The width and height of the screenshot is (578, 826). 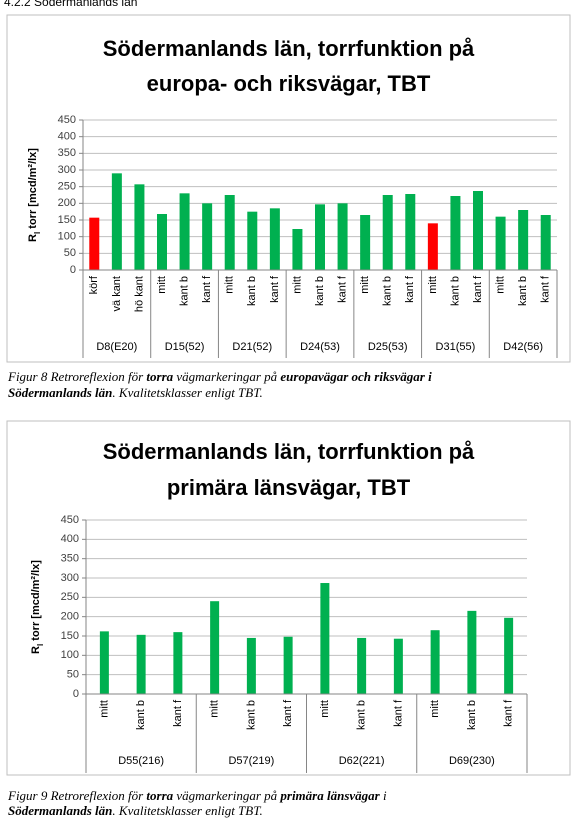 What do you see at coordinates (185, 347) in the screenshot?
I see `group-label: D15(52)` at bounding box center [185, 347].